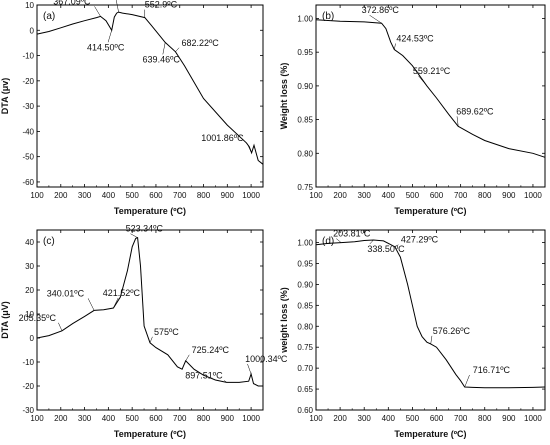  What do you see at coordinates (145, 229) in the screenshot?
I see `annotation-label: 523.34ºC` at bounding box center [145, 229].